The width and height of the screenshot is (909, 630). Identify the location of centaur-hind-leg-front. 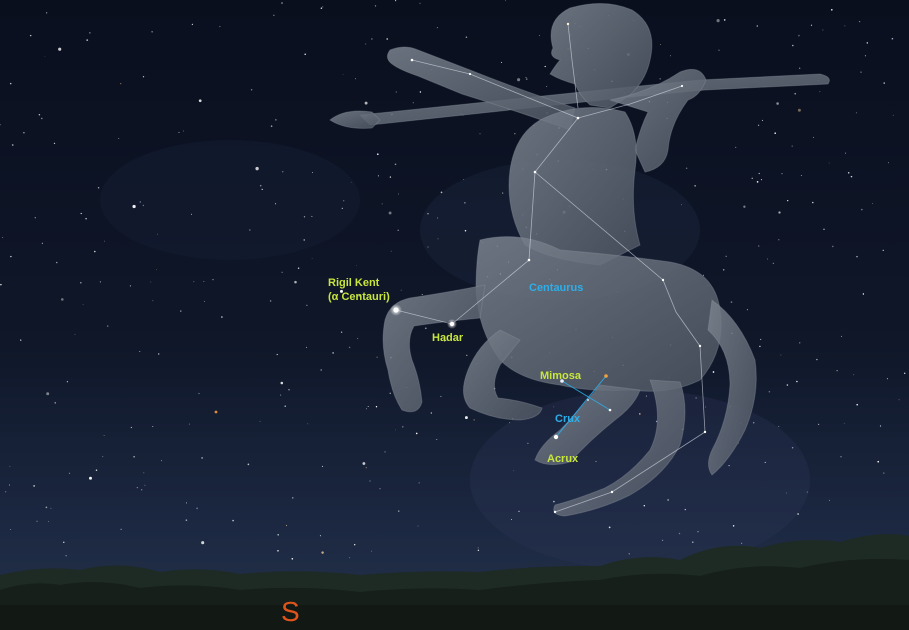
(587, 425).